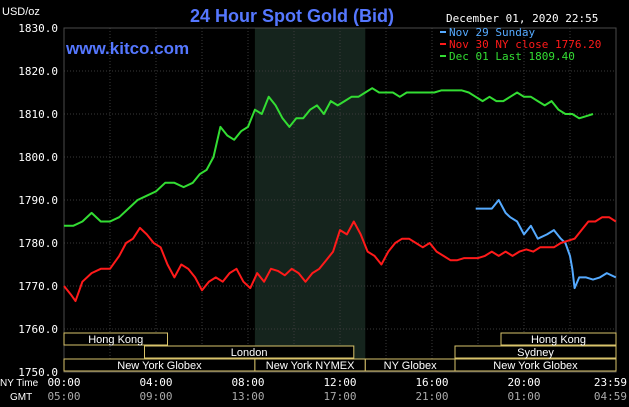 The height and width of the screenshot is (407, 629). What do you see at coordinates (38, 114) in the screenshot?
I see `y-tick-label: 1810.0` at bounding box center [38, 114].